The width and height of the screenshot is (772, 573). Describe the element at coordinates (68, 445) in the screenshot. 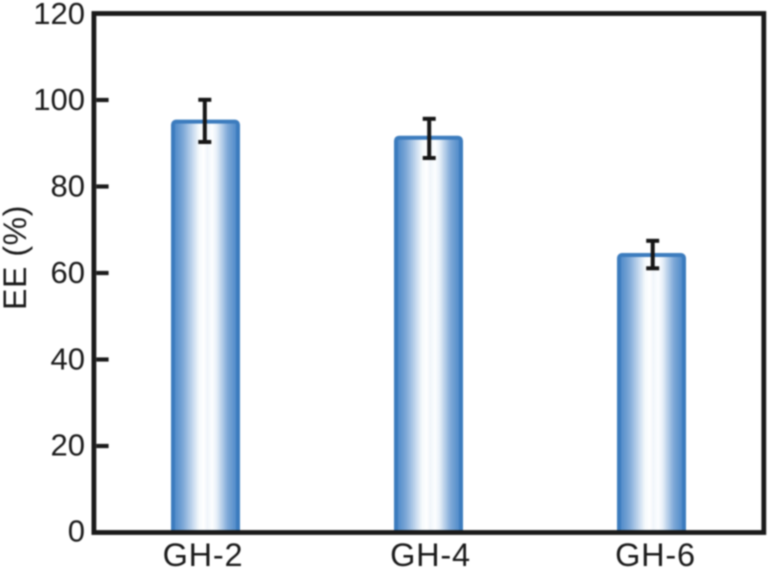

I see `svg-text: 20` at that location.